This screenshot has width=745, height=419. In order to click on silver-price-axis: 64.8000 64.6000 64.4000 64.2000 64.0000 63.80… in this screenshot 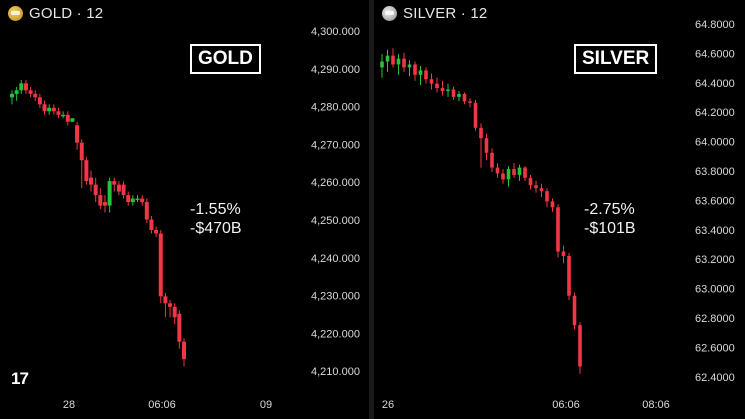, I will do `click(715, 201)`.